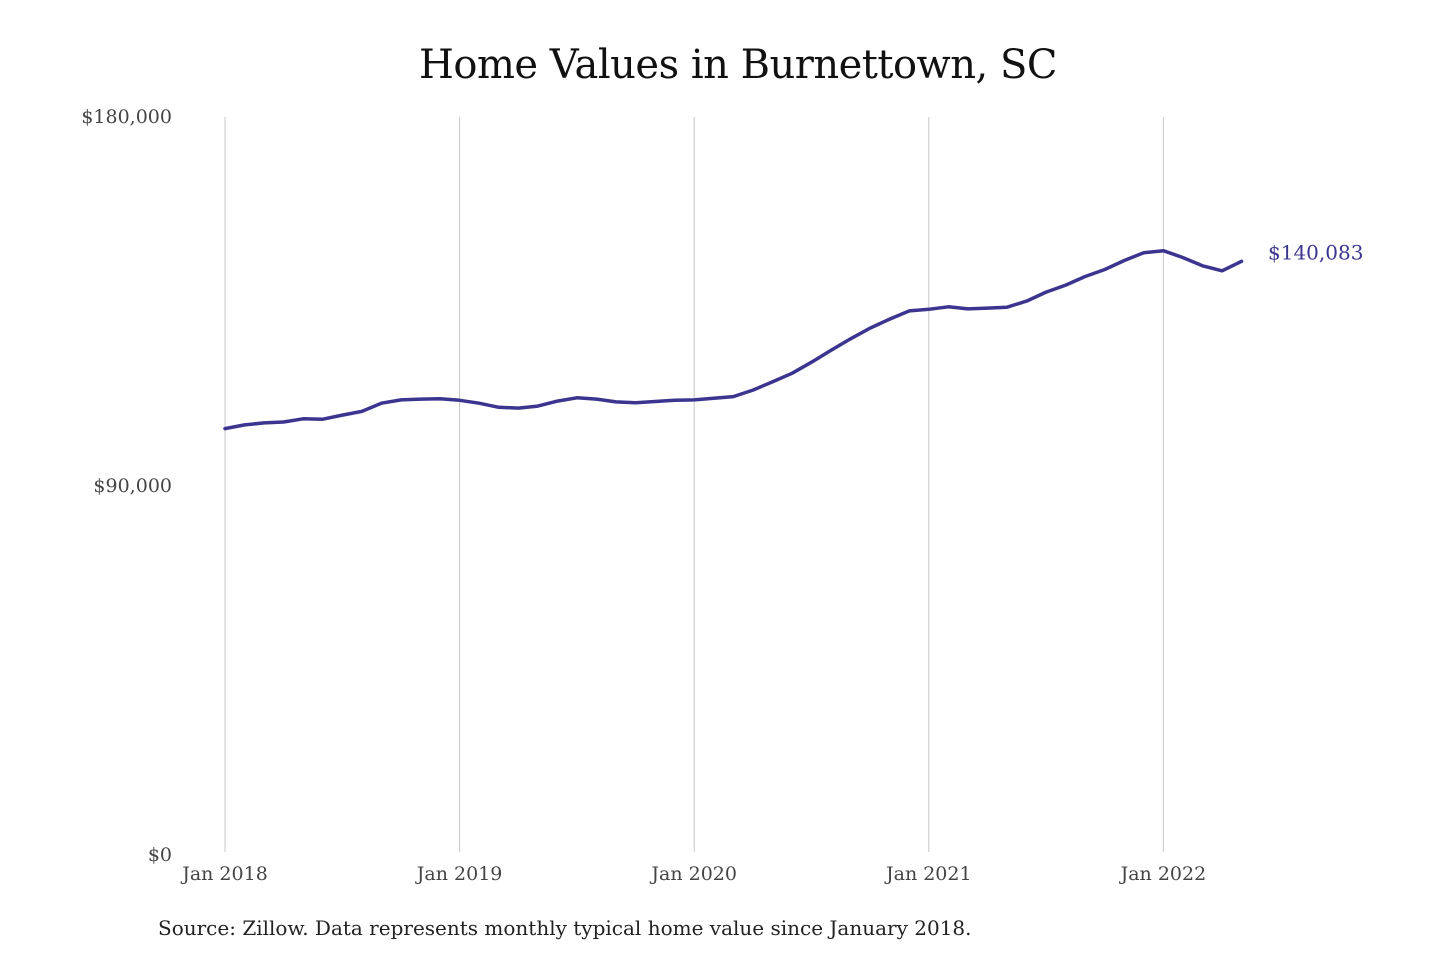 This screenshot has height=960, width=1440. I want to click on x-tick-label-3: Jan 2021, so click(928, 874).